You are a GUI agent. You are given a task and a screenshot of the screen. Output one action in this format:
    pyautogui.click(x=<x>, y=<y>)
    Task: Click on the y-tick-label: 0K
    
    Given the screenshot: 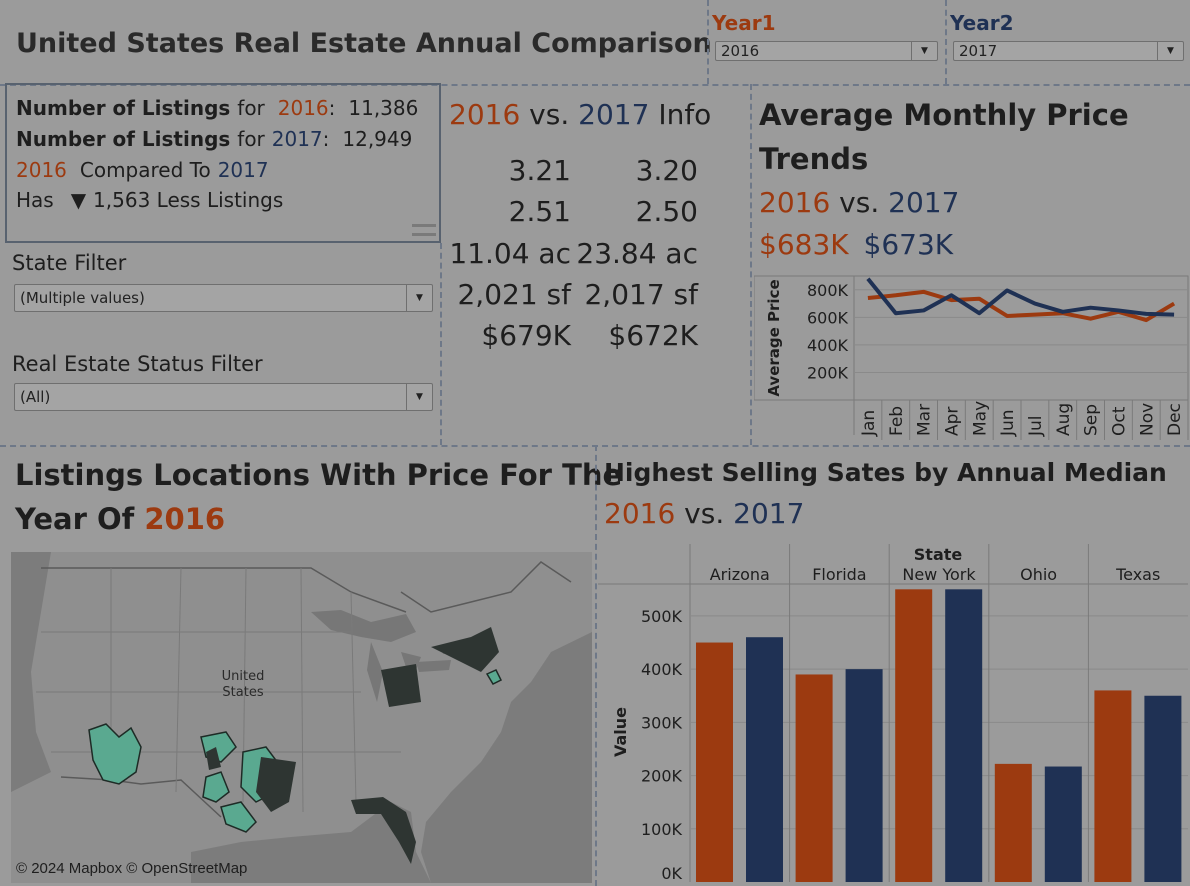 What is the action you would take?
    pyautogui.click(x=671, y=873)
    